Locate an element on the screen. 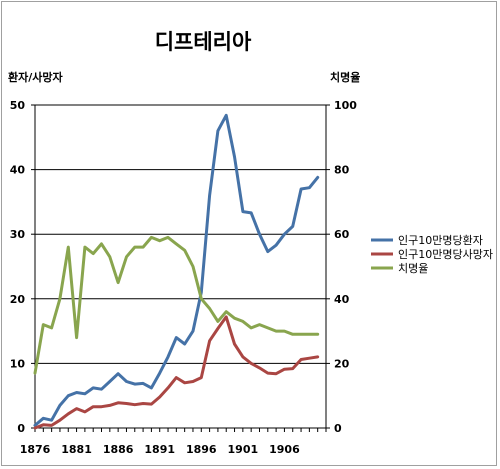  y-left-tick-label: 0 is located at coordinates (21, 428).